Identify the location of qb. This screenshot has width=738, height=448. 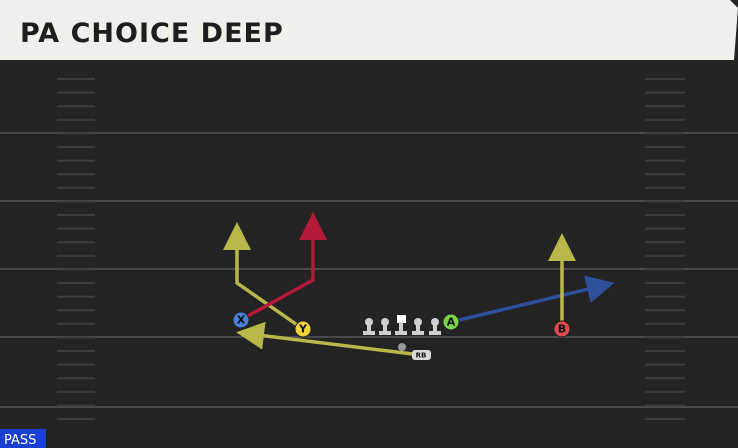
(402, 347).